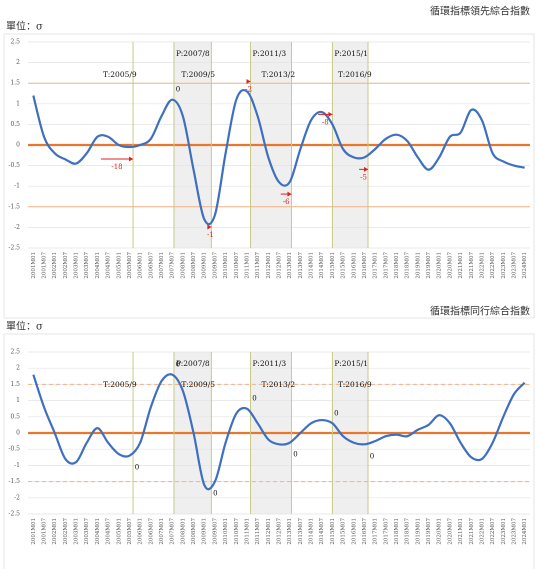 Image resolution: width=538 pixels, height=569 pixels. What do you see at coordinates (15, 384) in the screenshot?
I see `y-tick-label: 1.5` at bounding box center [15, 384].